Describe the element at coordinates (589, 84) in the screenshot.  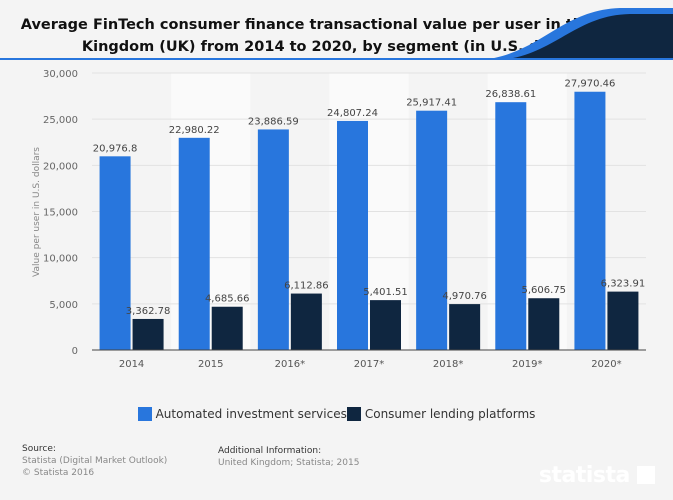
I see `data-label: 27,970.46` at that location.